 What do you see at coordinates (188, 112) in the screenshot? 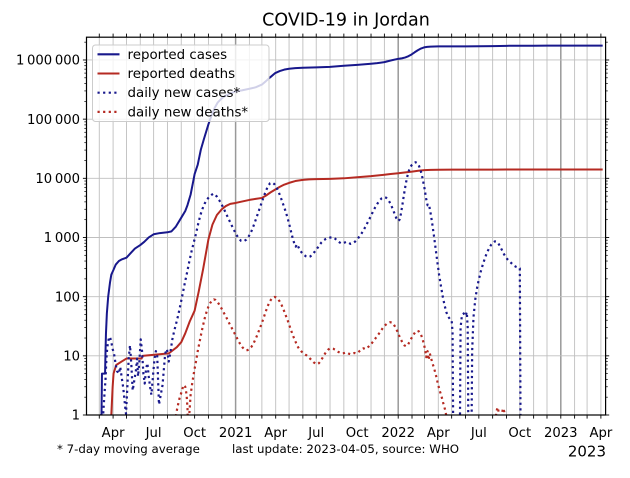
I see `legend-label-daily-new-deaths: daily new deaths*` at bounding box center [188, 112].